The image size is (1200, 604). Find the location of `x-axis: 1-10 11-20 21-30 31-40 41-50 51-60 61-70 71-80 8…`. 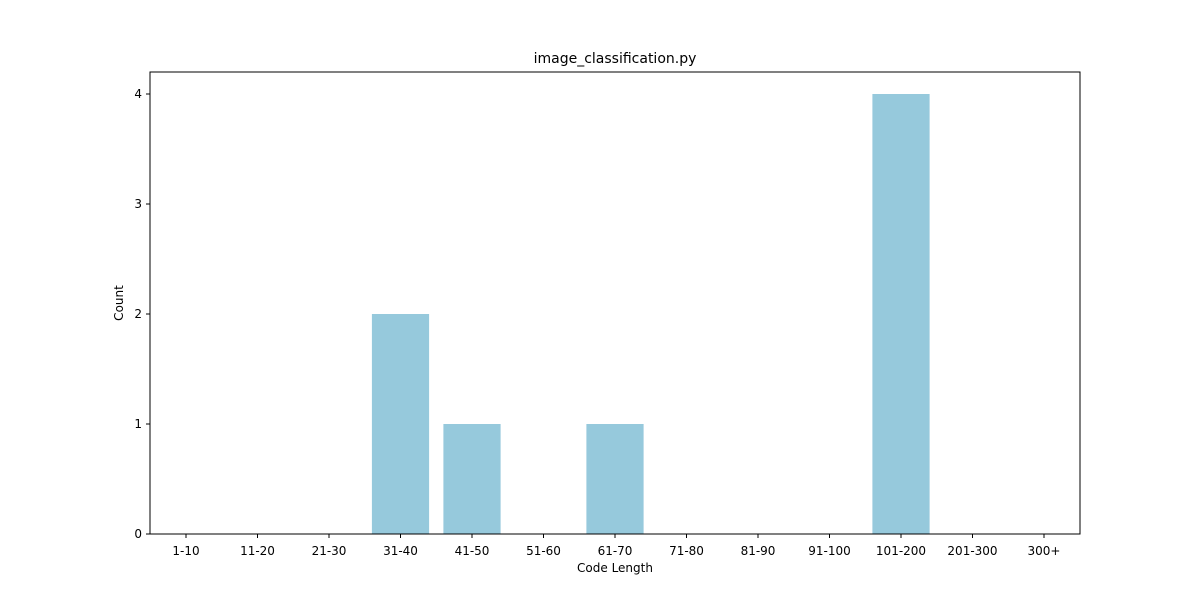

x-axis: 1-10 11-20 21-30 31-40 41-50 51-60 61-70 71-80 8… is located at coordinates (616, 546).